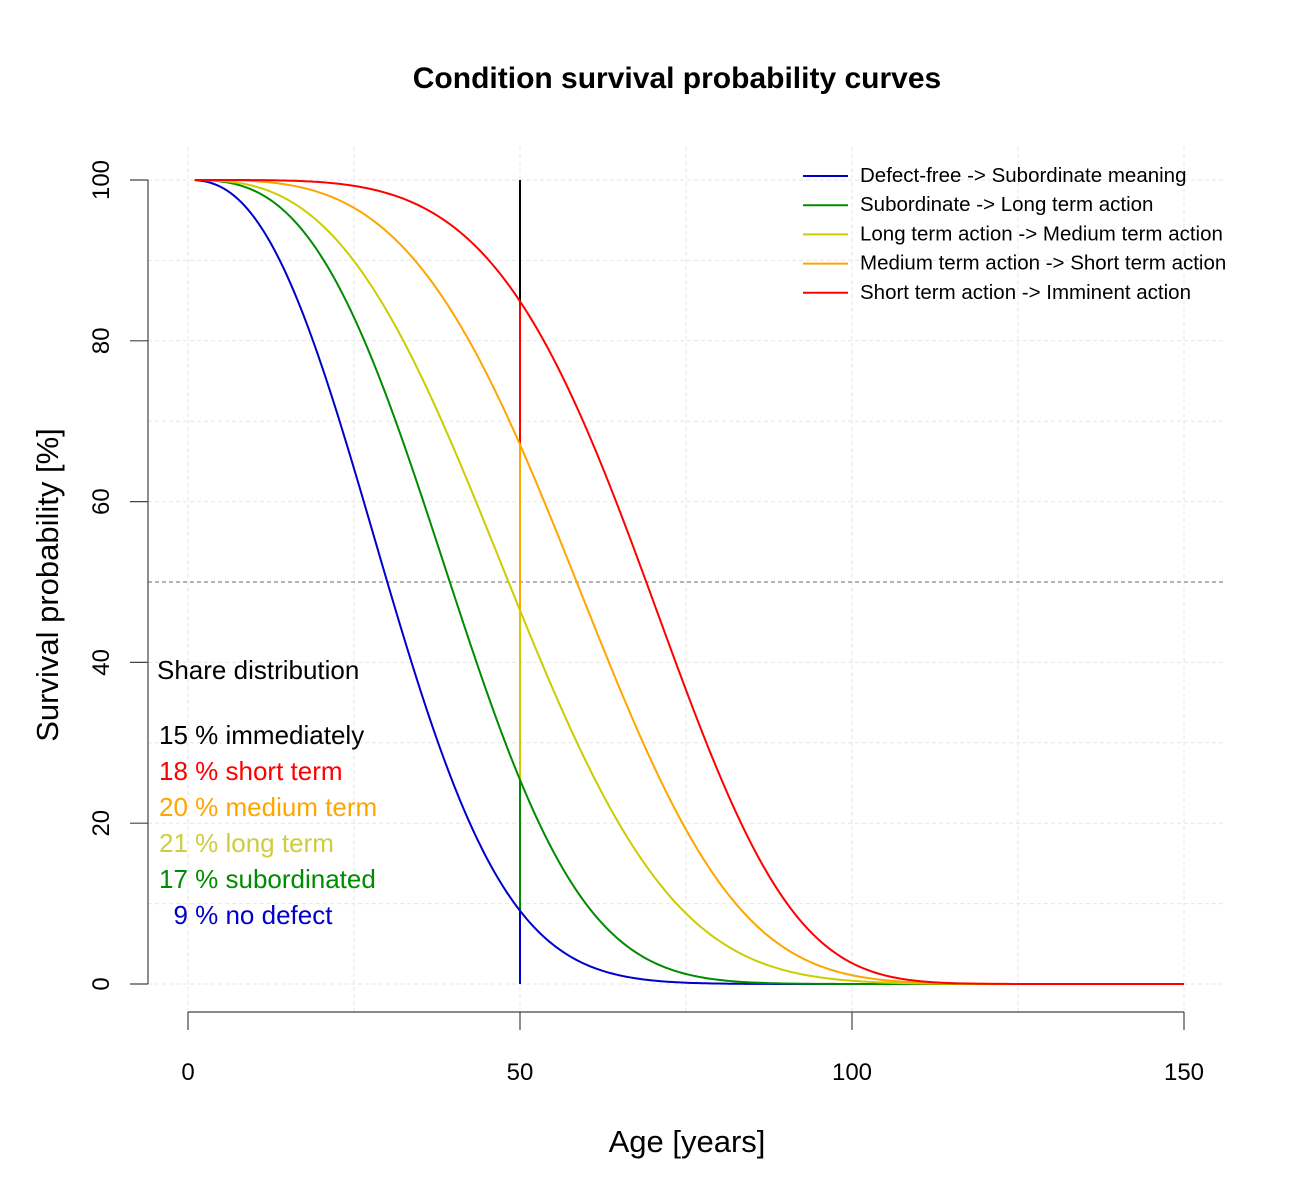 Image resolution: width=1300 pixels, height=1200 pixels. Describe the element at coordinates (261, 735) in the screenshot. I see `share-item: 15 % immediately` at that location.